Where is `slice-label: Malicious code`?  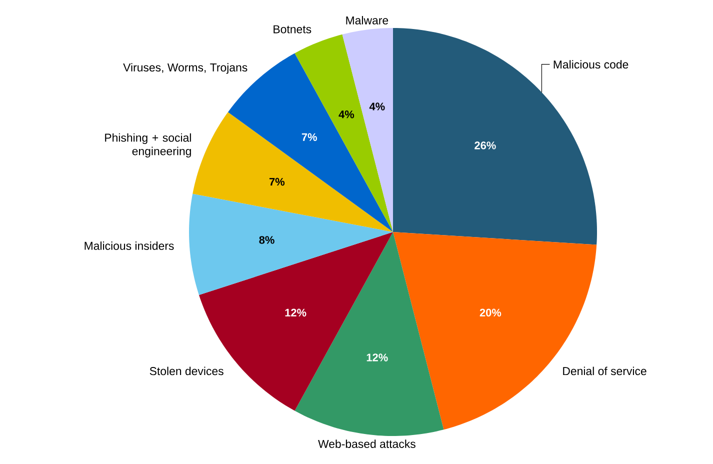 slice-label: Malicious code is located at coordinates (591, 64).